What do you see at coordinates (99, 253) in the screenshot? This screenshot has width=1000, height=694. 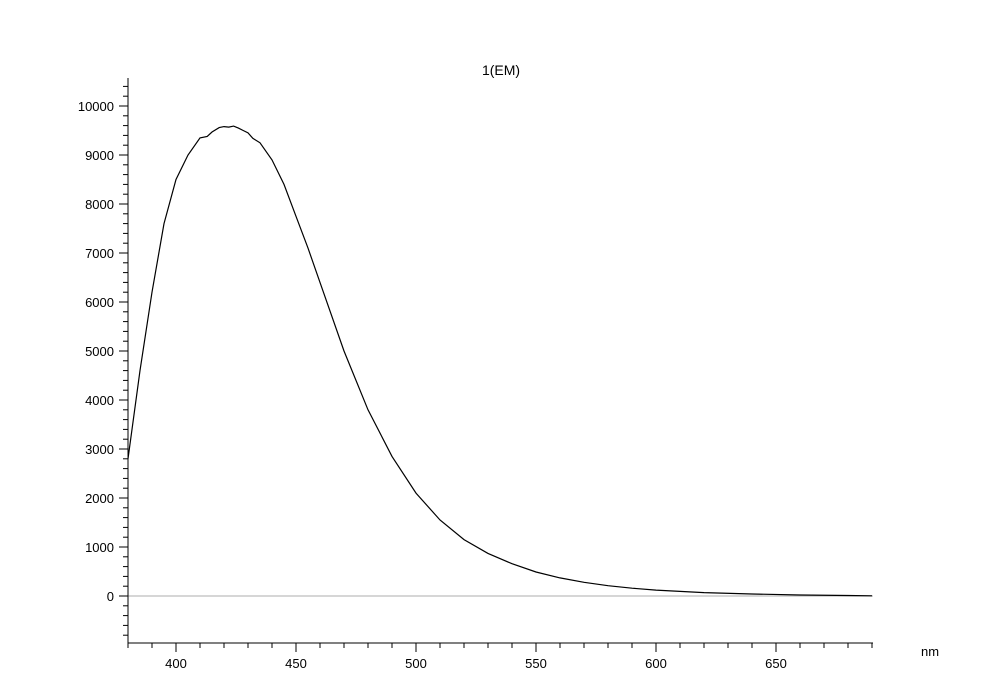 I see `y-tick-label: 7000` at bounding box center [99, 253].